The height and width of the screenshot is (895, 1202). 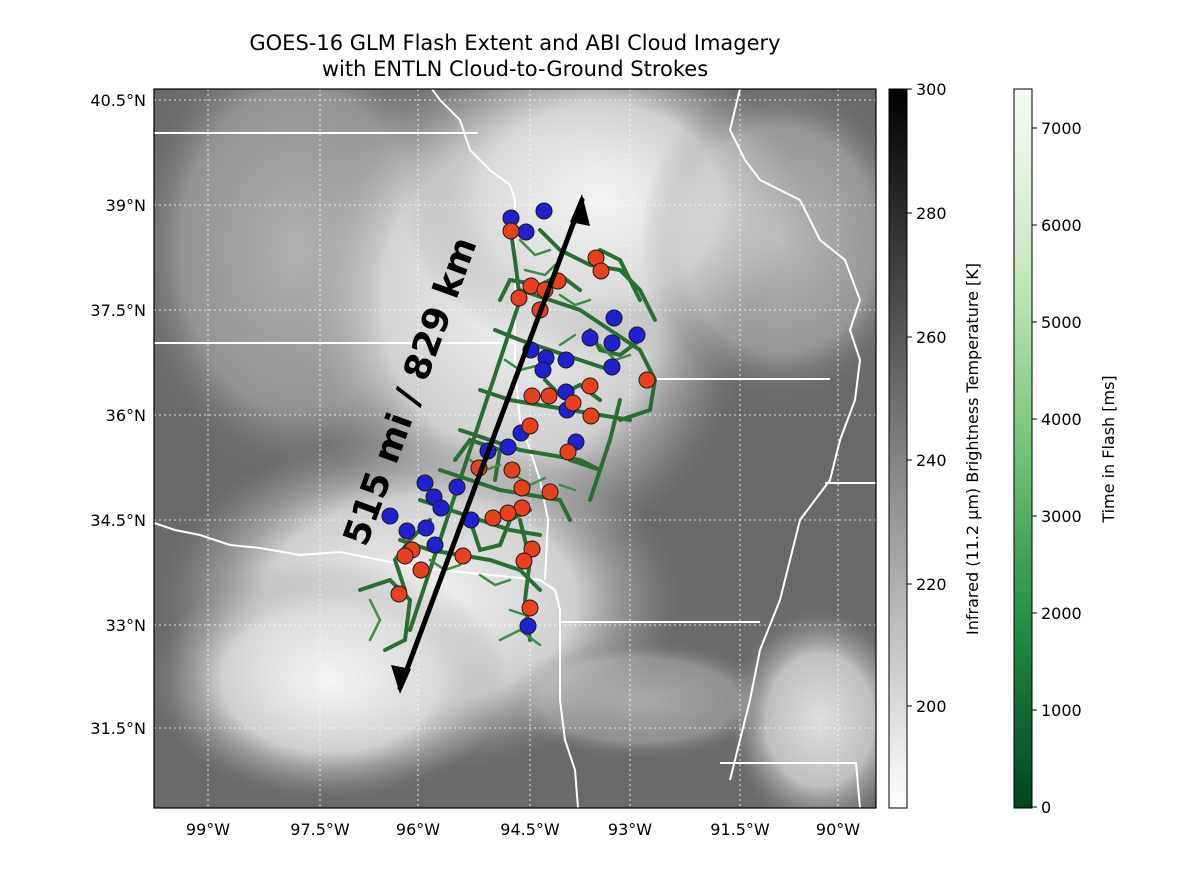 What do you see at coordinates (1108, 449) in the screenshot?
I see `flash-time-colorbar-label: Time in Flash [ms]` at bounding box center [1108, 449].